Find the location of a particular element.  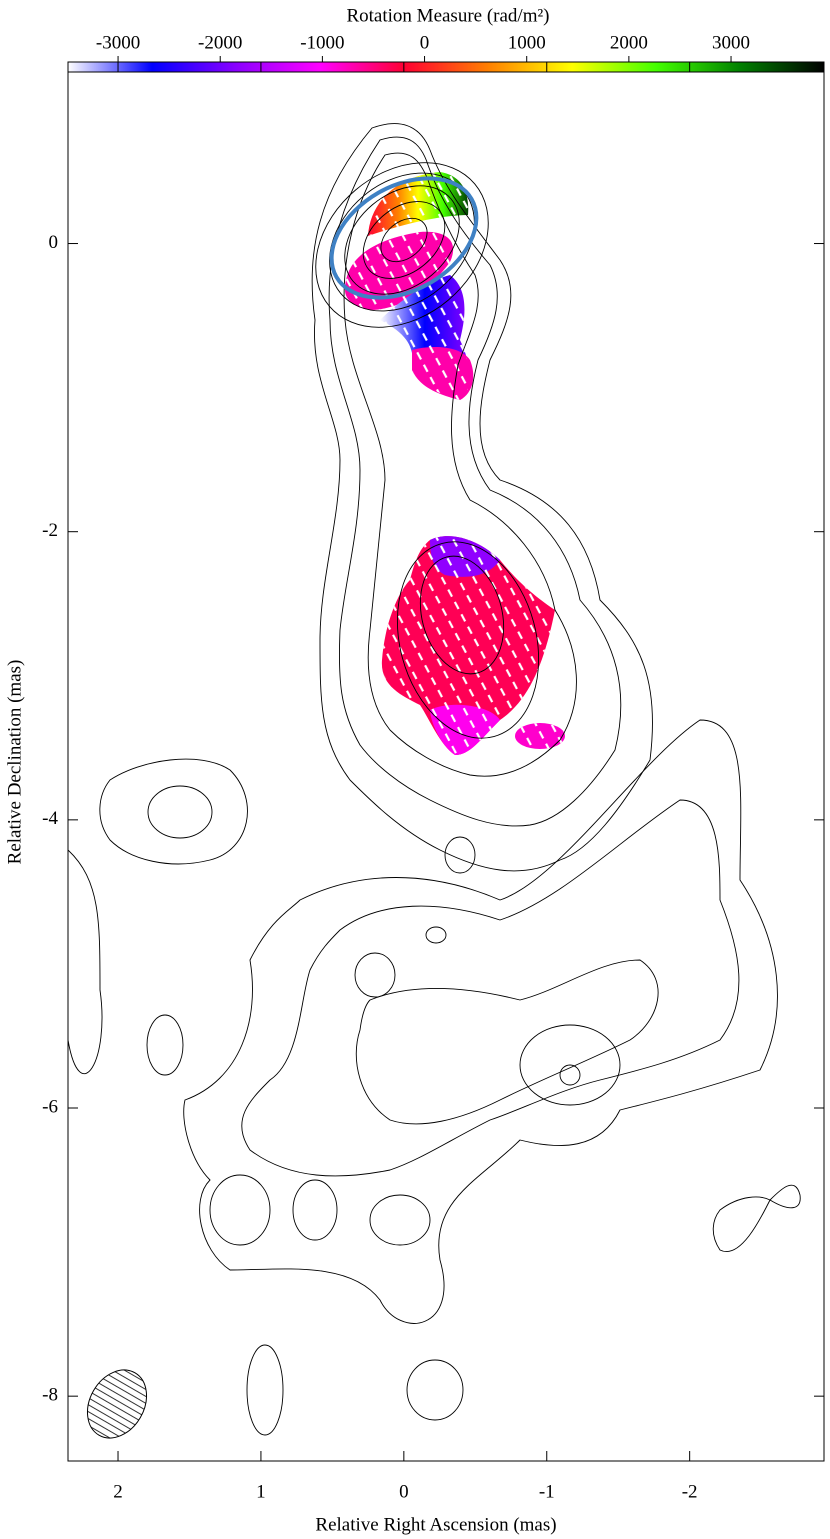

colorbar-tick-label: -2000 is located at coordinates (220, 42).